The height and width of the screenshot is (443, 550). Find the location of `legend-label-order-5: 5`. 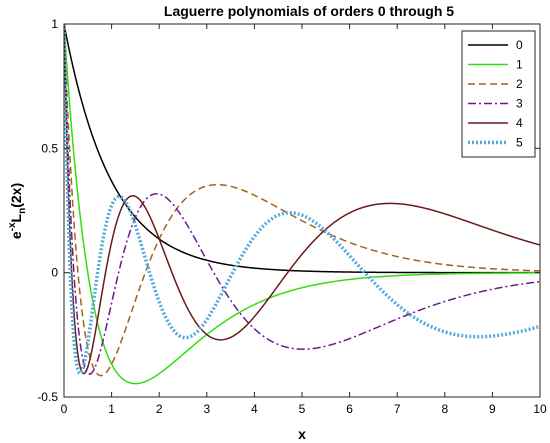

legend-label-order-5: 5 is located at coordinates (519, 143).